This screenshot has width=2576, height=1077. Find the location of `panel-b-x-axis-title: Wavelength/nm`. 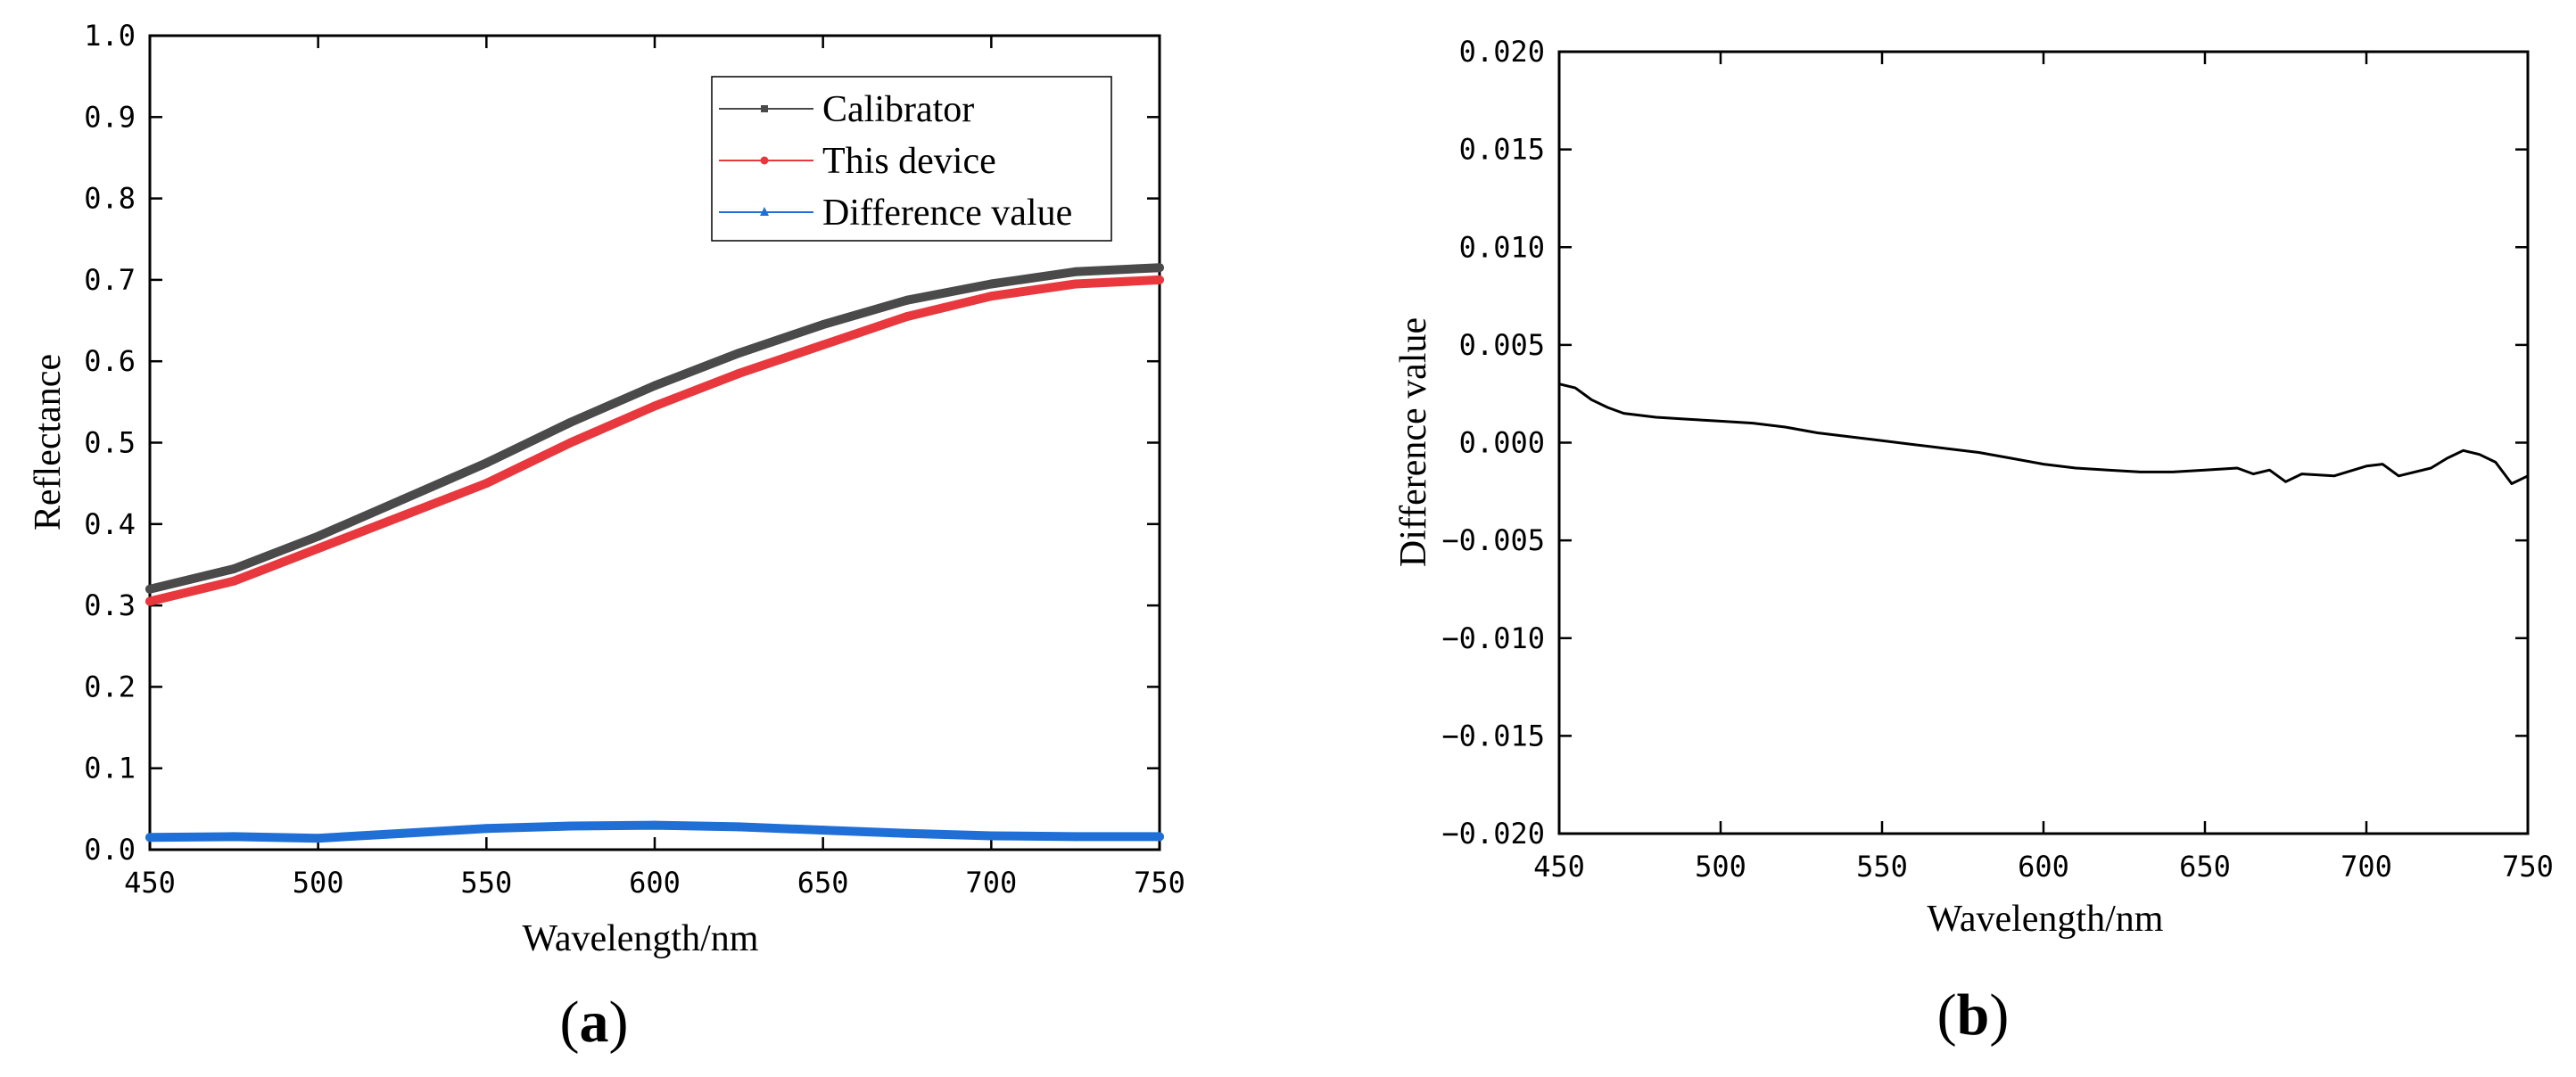

panel-b-x-axis-title: Wavelength/nm is located at coordinates (2046, 919).